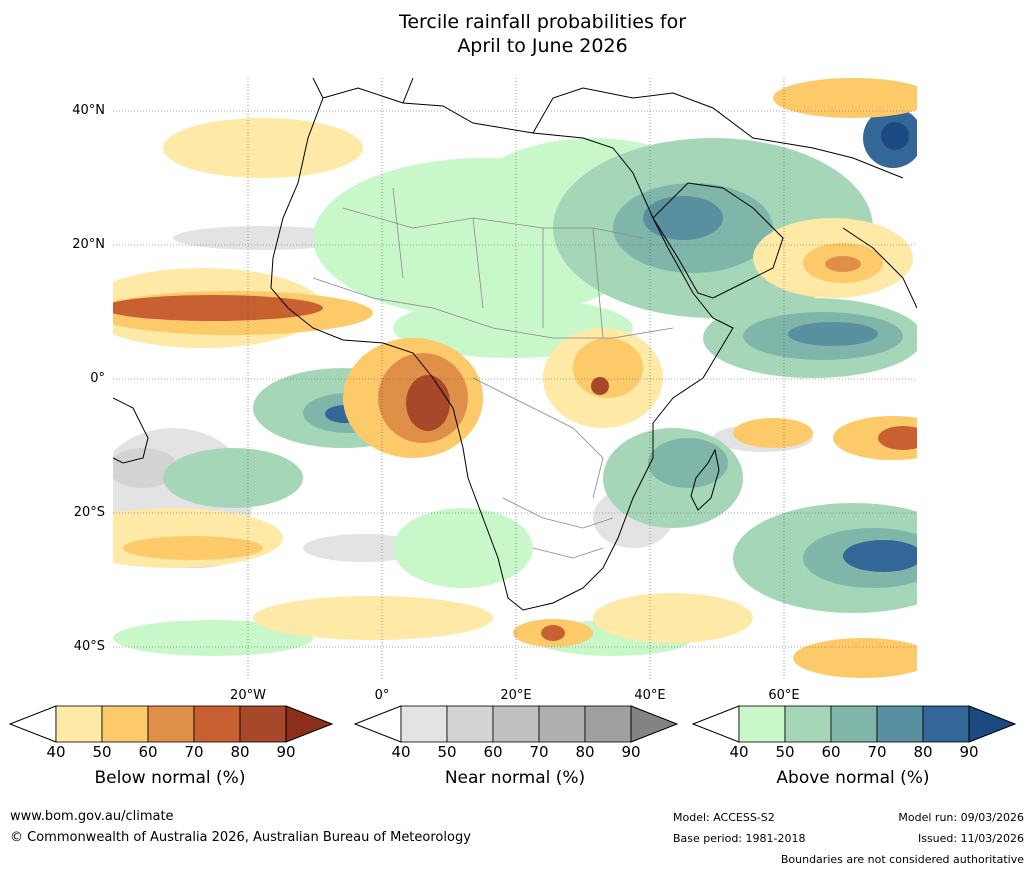 Image resolution: width=1035 pixels, height=873 pixels. What do you see at coordinates (739, 838) in the screenshot?
I see `footer-base-period: Base period: 1981-2018` at bounding box center [739, 838].